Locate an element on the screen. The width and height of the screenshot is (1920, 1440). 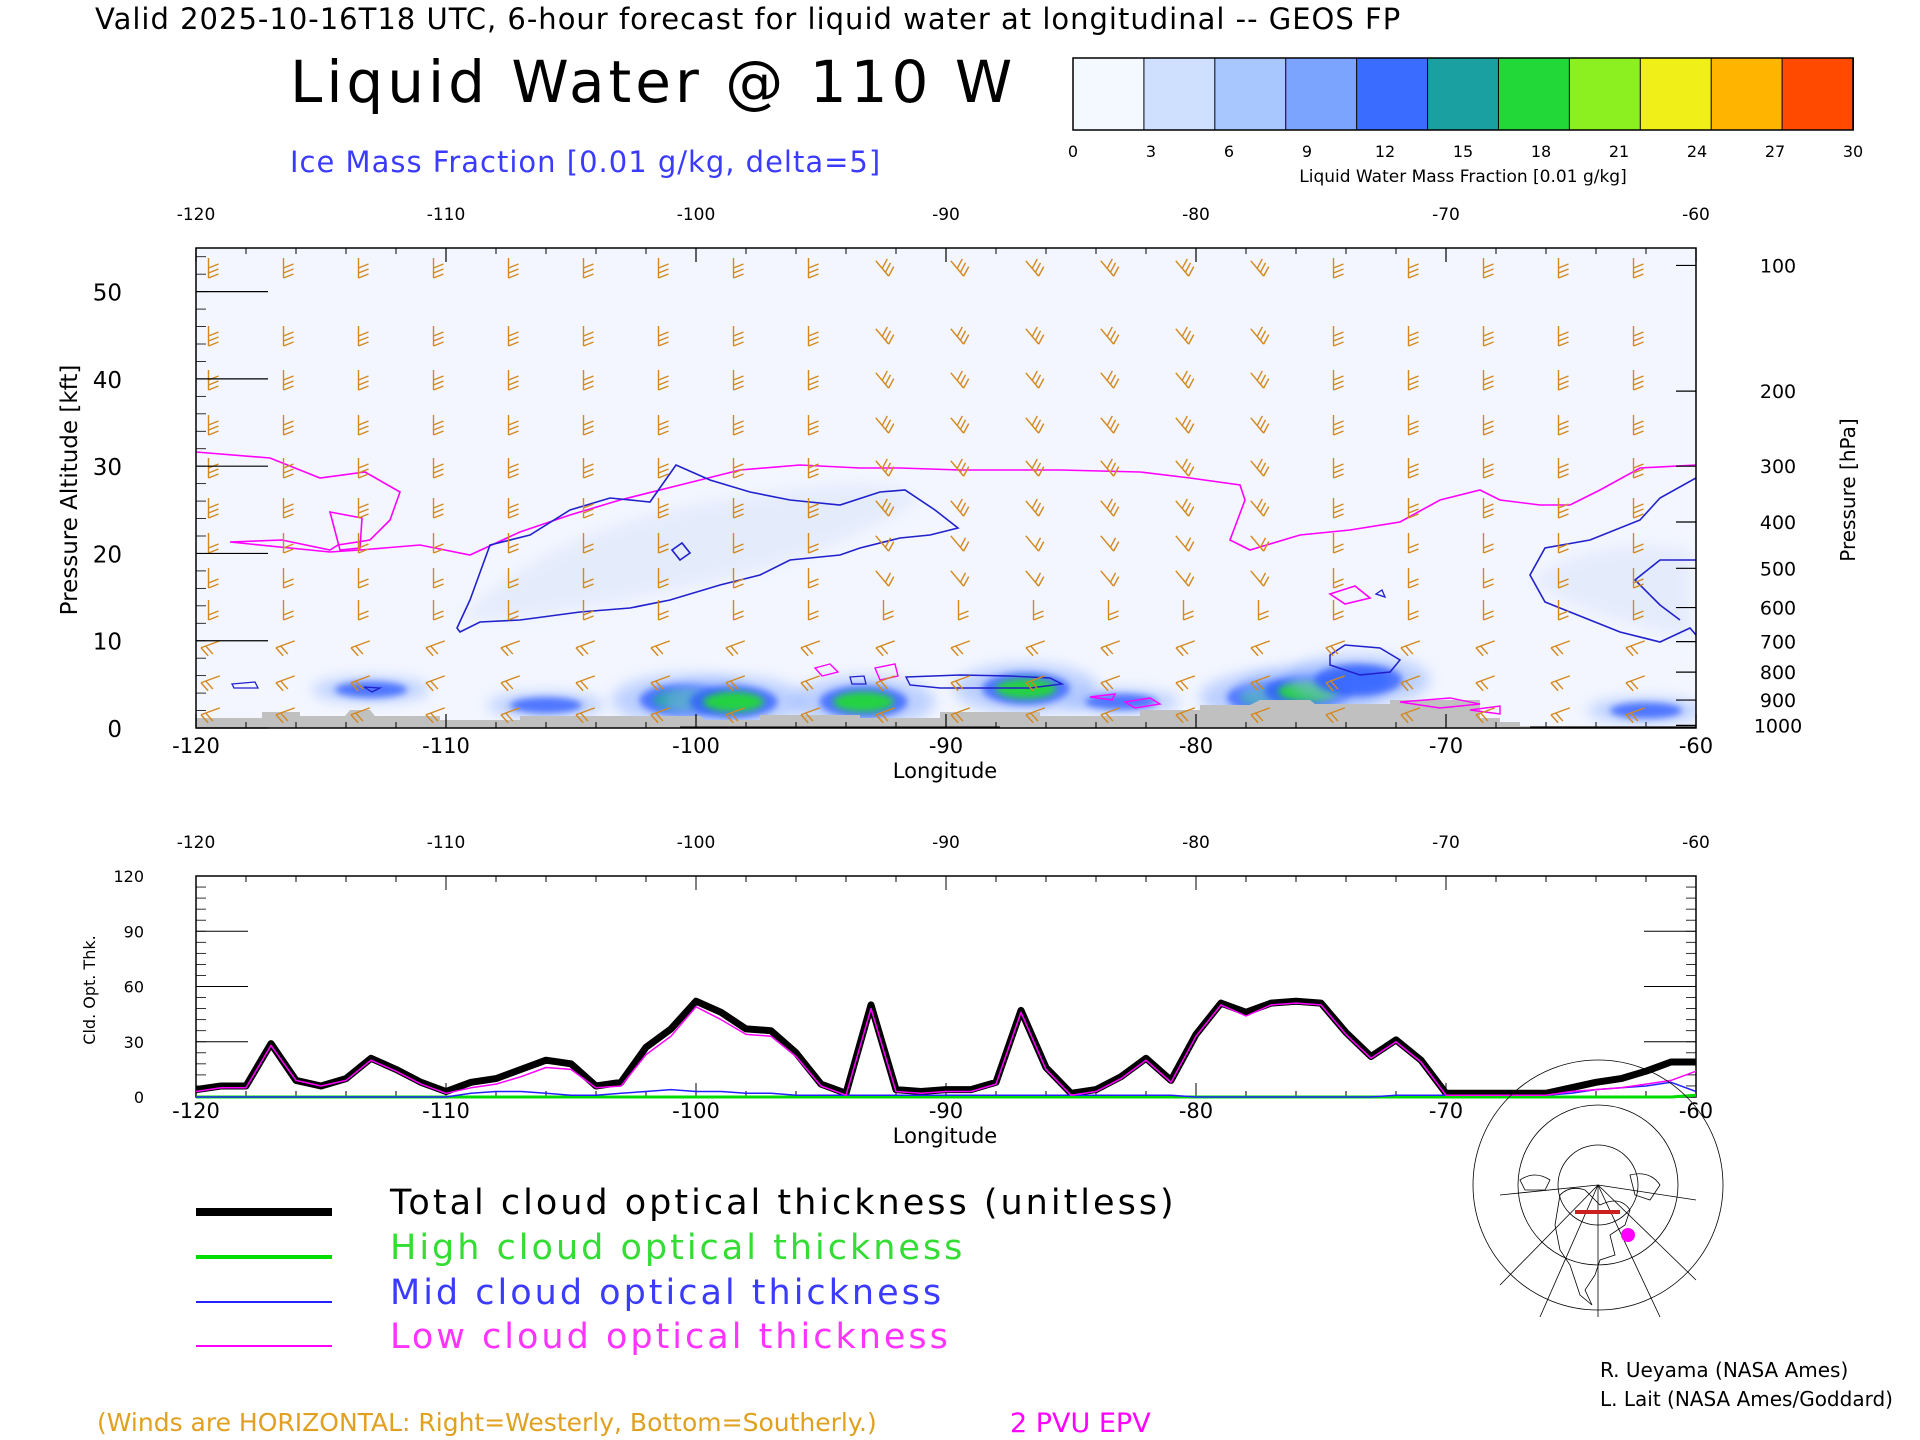
pressure-tick-label: 500 is located at coordinates (1778, 569).